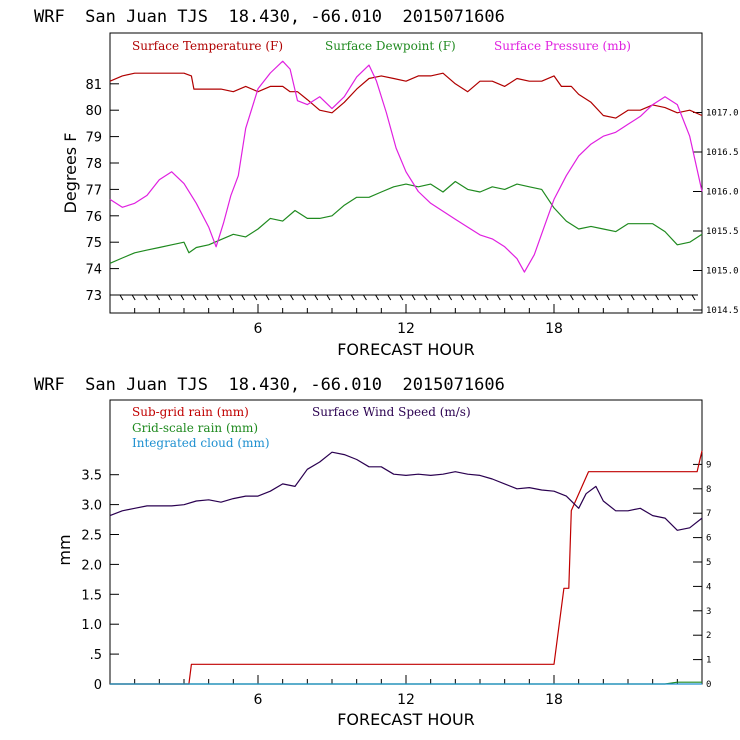  Describe the element at coordinates (93, 243) in the screenshot. I see `y-tick-label: 75` at that location.